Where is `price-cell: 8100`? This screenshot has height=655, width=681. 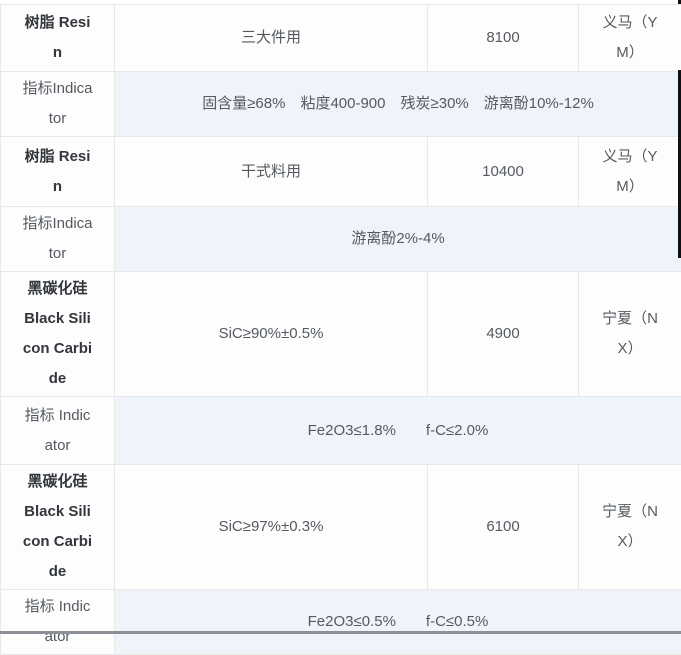 price-cell: 8100 is located at coordinates (503, 38).